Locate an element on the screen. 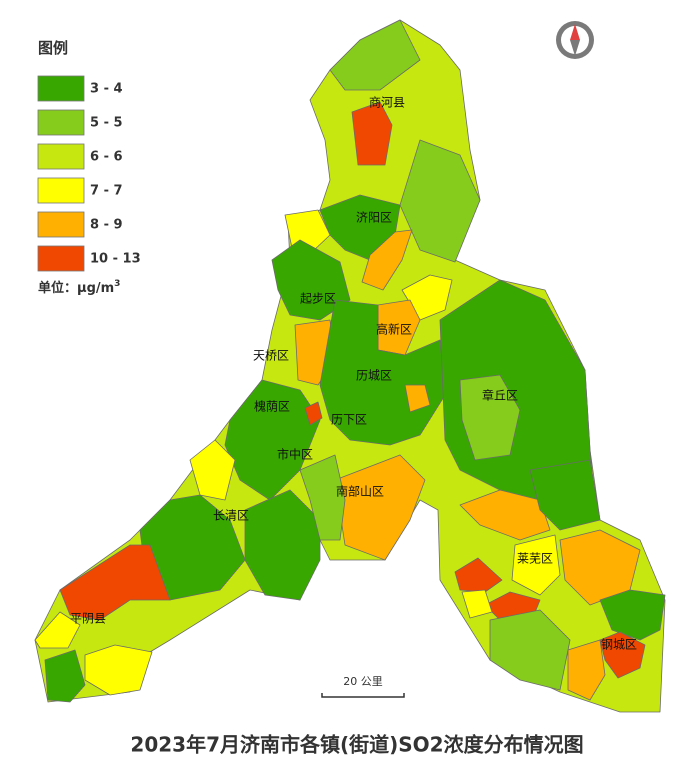 This screenshot has width=694, height=782. district-label: 历下区 is located at coordinates (349, 420).